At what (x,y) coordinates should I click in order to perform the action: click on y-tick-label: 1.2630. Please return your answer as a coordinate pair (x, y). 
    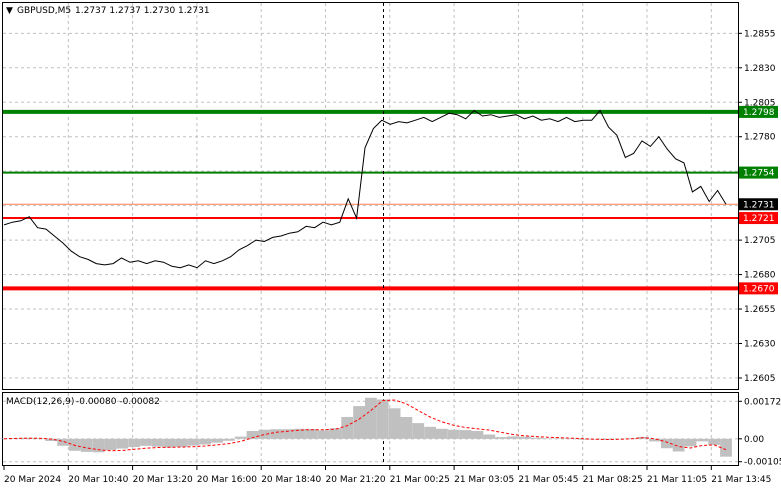
    Looking at the image, I should click on (760, 345).